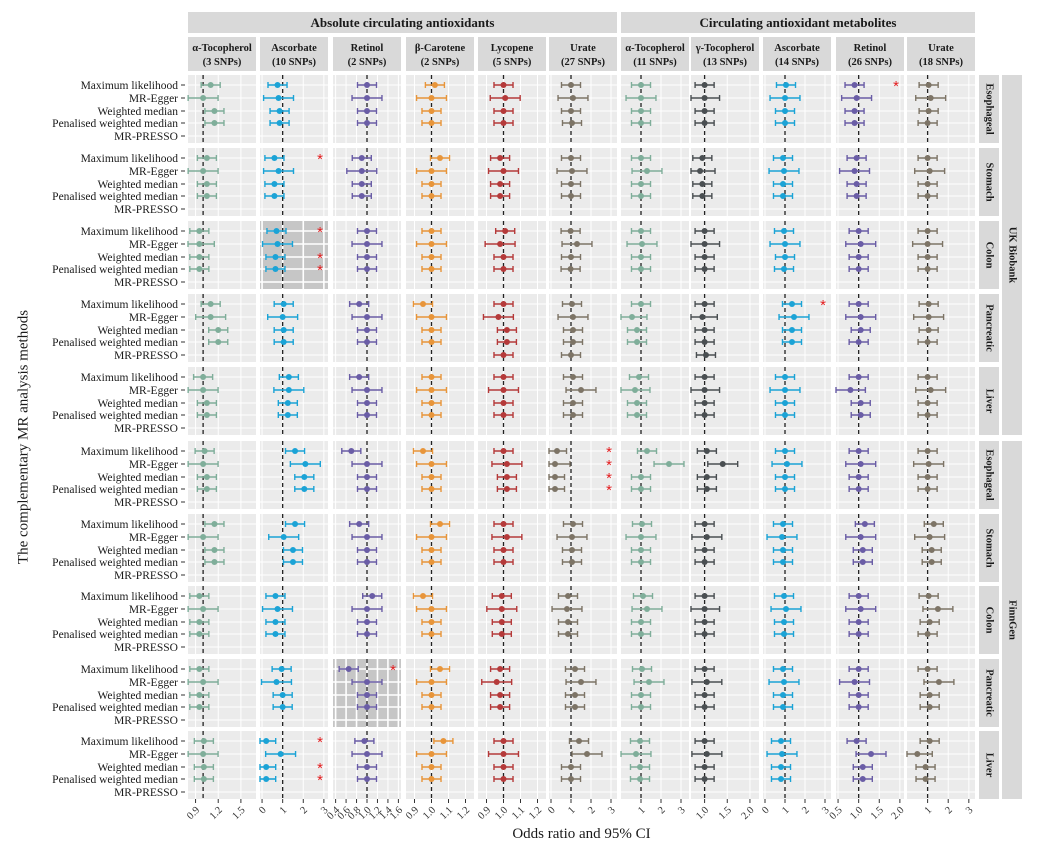 This screenshot has height=851, width=1038. I want to click on point-estimate-r5-c5-m3, so click(555, 489).